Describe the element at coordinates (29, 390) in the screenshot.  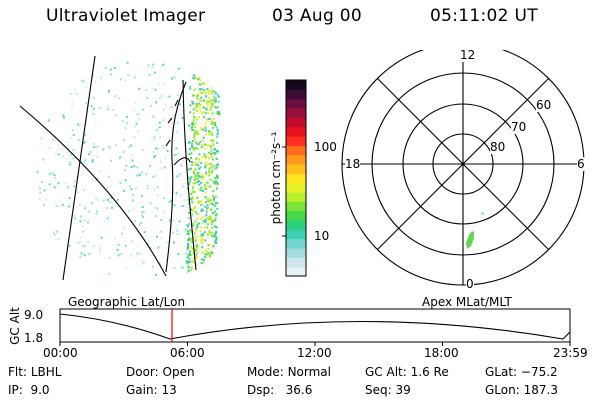
I see `ip-info: IP: 9.0` at that location.